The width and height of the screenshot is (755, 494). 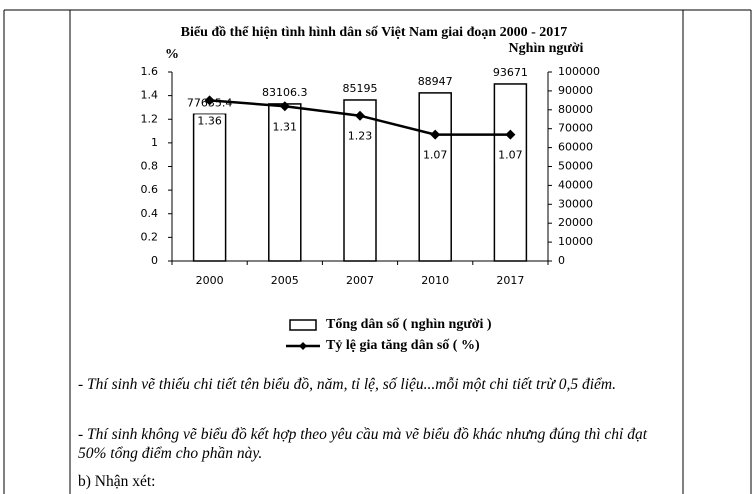 I want to click on y2-tick-label: 0, so click(x=561, y=260).